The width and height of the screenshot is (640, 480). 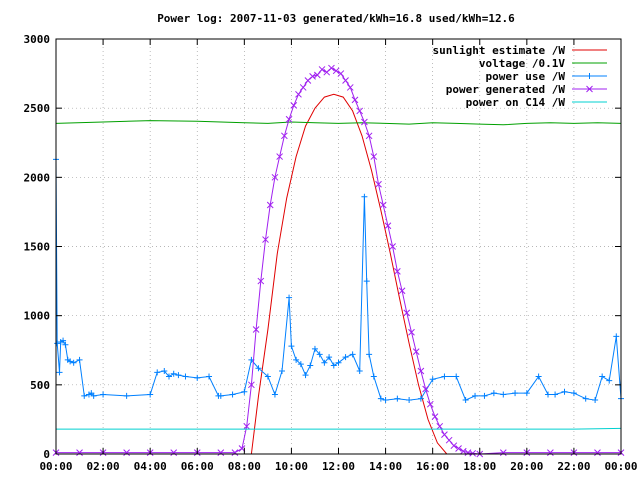 I want to click on legend-marker, so click(x=589, y=89).